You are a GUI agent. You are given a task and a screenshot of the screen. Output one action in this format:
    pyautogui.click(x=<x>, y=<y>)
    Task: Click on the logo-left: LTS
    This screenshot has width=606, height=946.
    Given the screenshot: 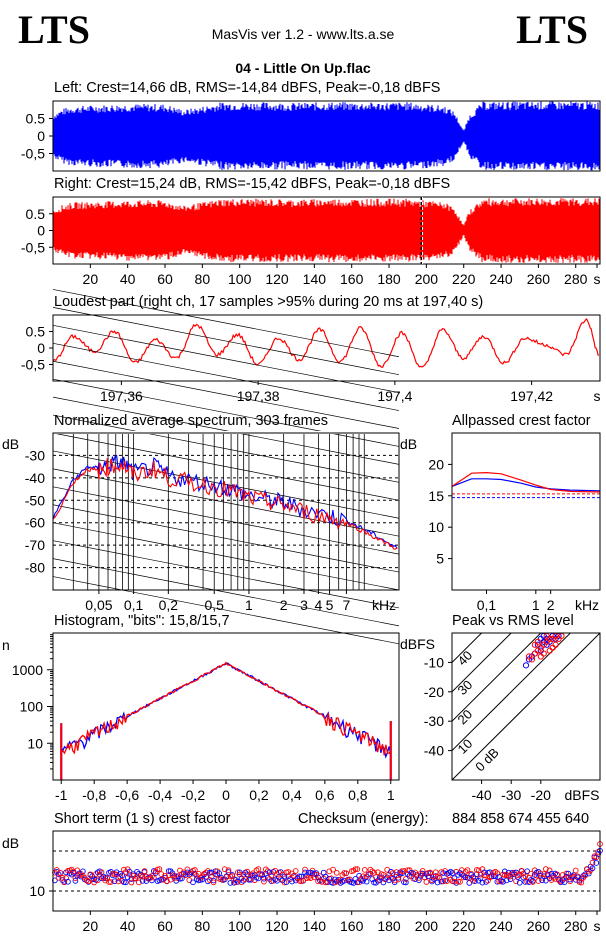 What is the action you would take?
    pyautogui.click(x=54, y=29)
    